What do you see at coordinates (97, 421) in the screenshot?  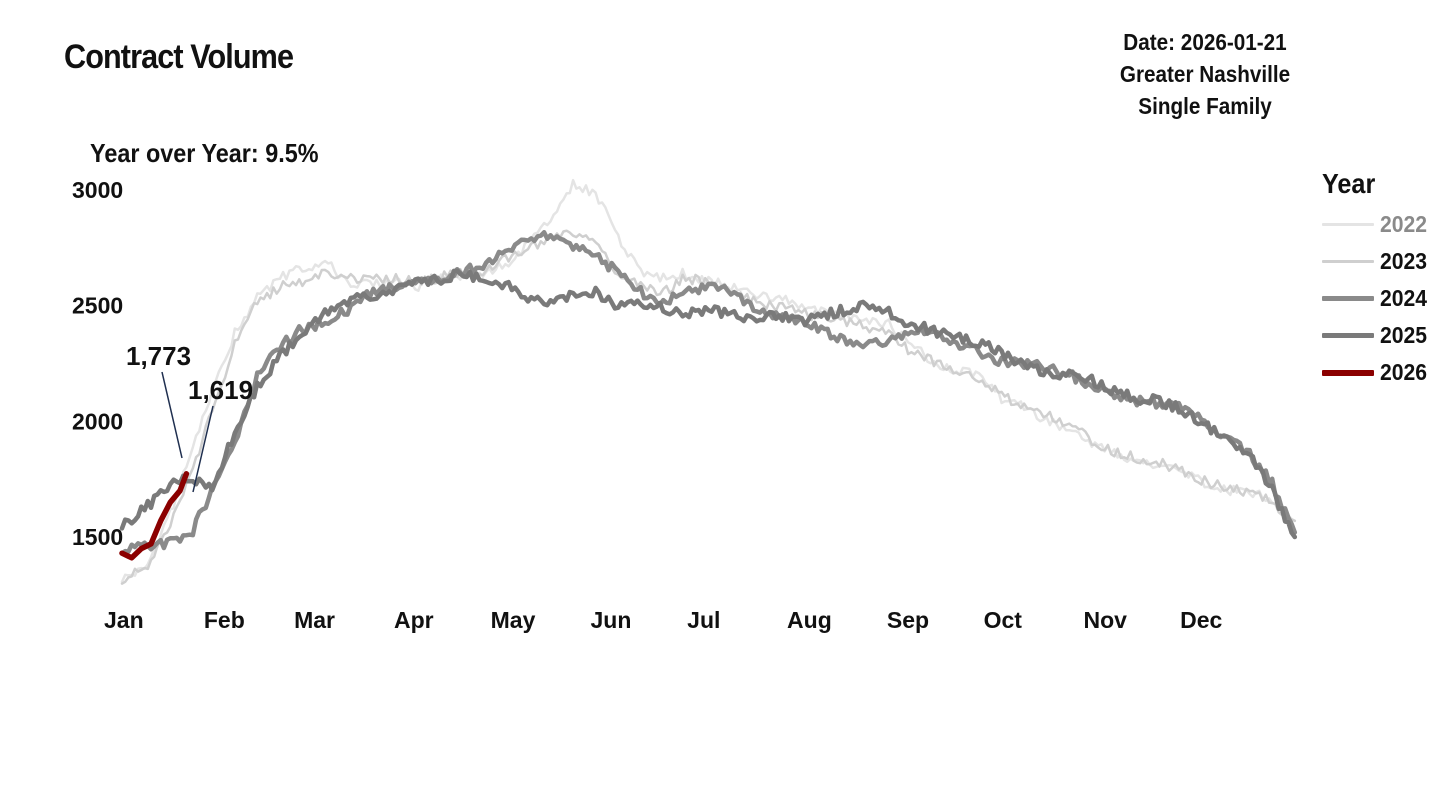 I see `y-tick-label: 2000` at bounding box center [97, 421].